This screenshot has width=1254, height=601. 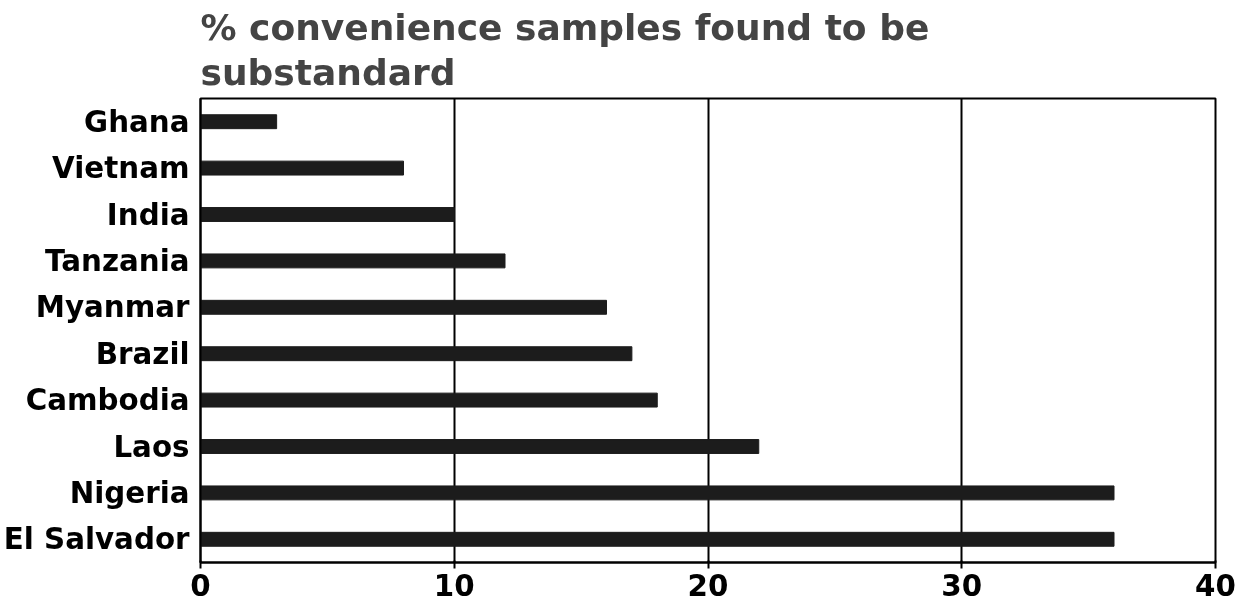 What do you see at coordinates (107, 400) in the screenshot?
I see `y-tick-label: Cambodia` at bounding box center [107, 400].